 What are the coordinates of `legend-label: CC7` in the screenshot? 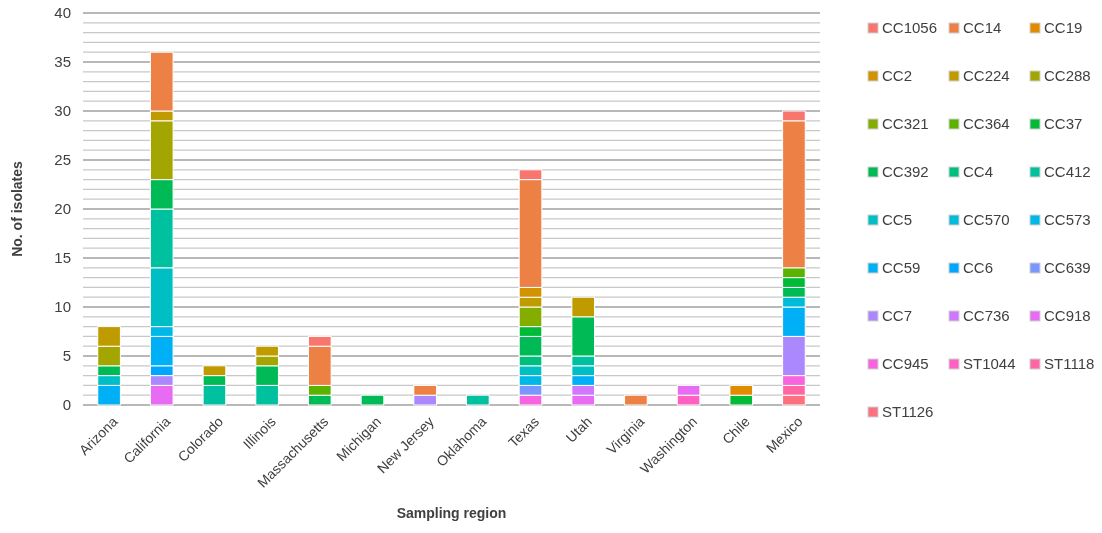 It's located at (897, 316).